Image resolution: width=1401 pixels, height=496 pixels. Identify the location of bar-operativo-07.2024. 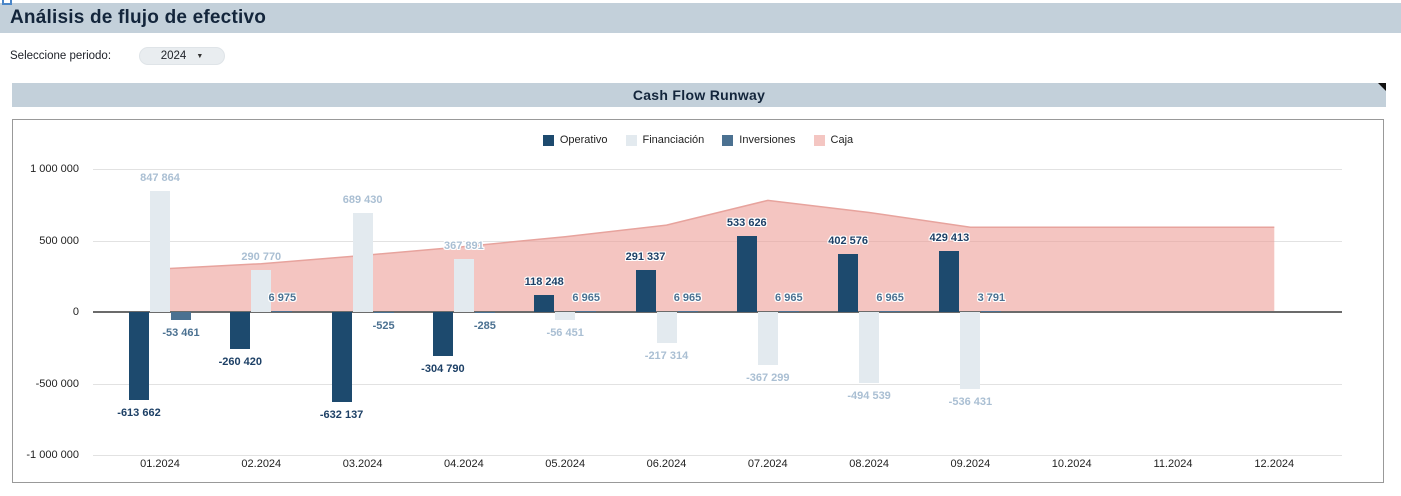
(746, 273).